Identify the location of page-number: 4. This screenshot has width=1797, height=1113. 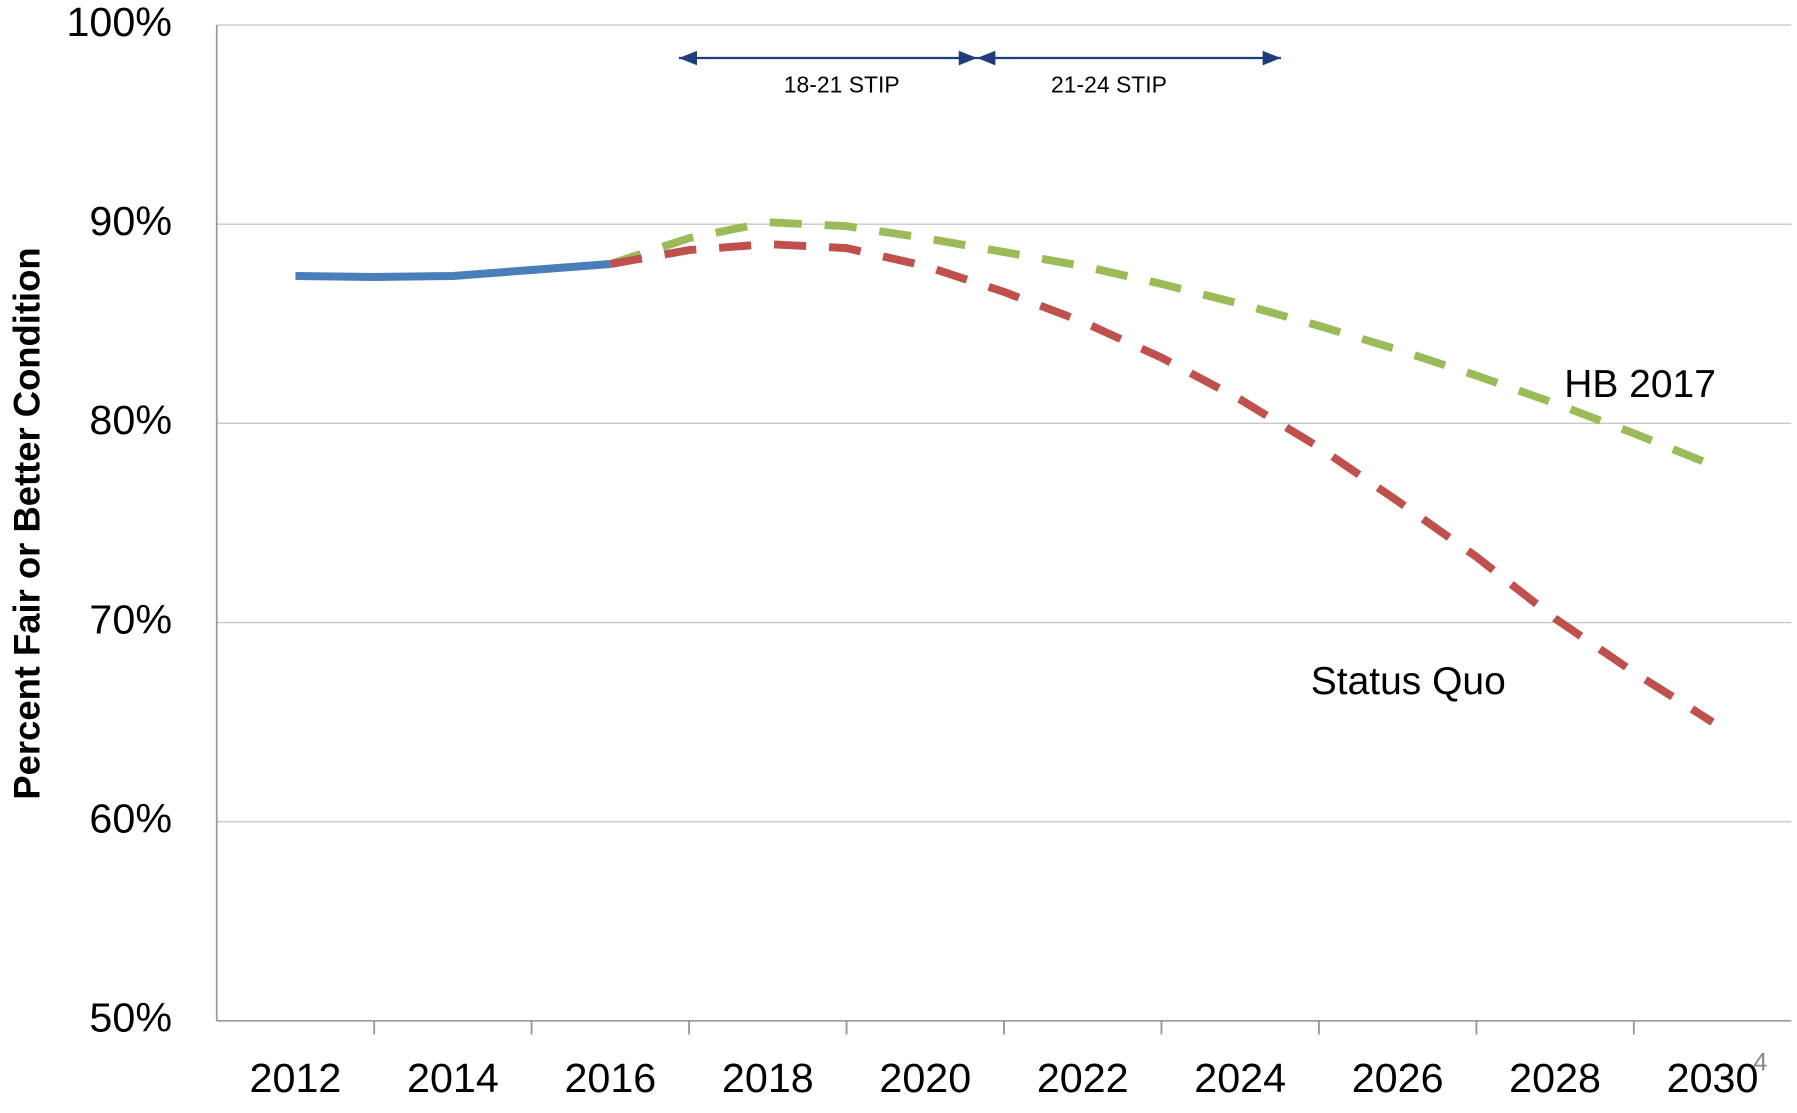
(1760, 1063).